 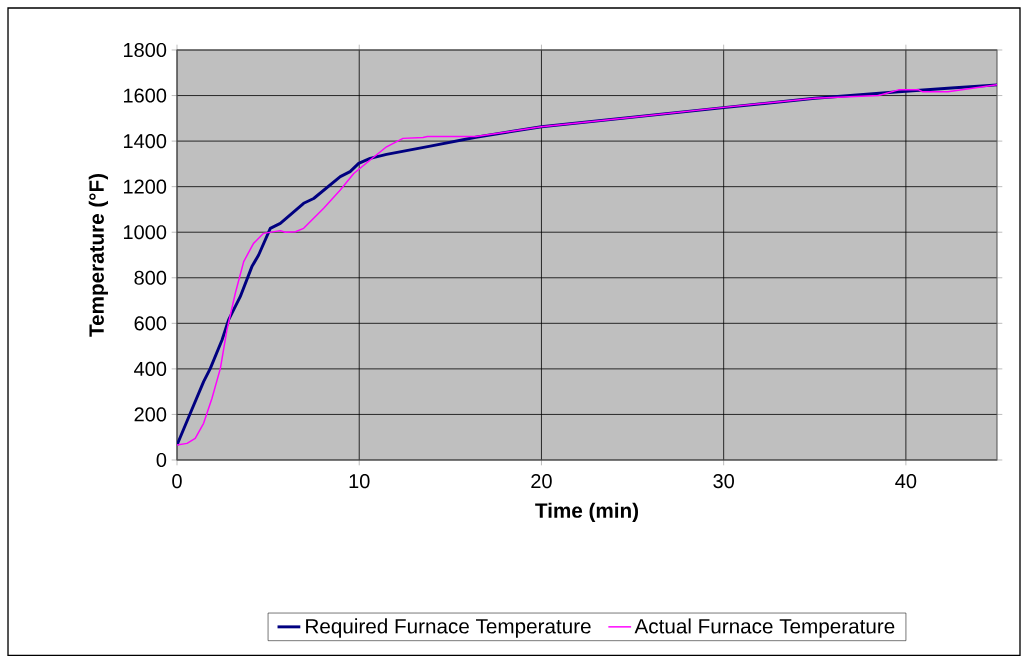 What do you see at coordinates (161, 460) in the screenshot?
I see `y-tick-label: 0` at bounding box center [161, 460].